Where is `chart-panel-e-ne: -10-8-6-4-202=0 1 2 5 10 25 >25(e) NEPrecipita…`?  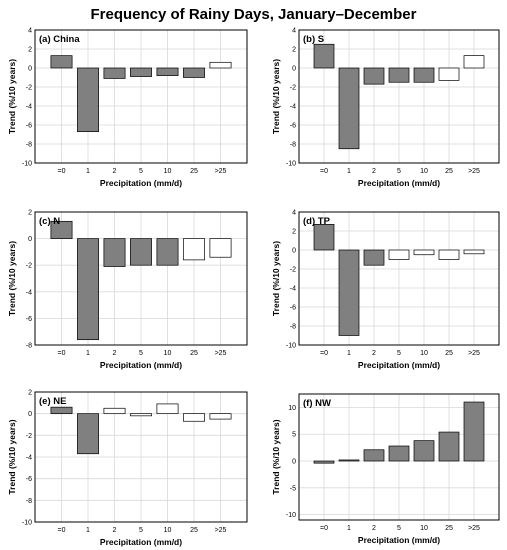
chart-panel-e-ne: -10-8-6-4-202=0 1 2 5 10 25 >25(e) NEPrecipita… is located at coordinates (127, 468).